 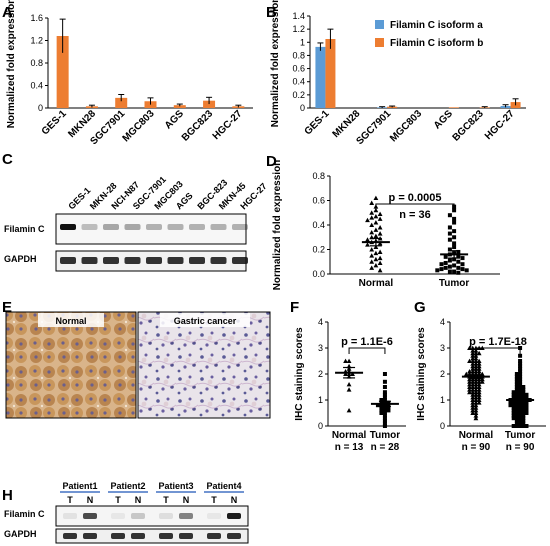 I want to click on blot-h-patient-label: Patient2, so click(x=127, y=486).